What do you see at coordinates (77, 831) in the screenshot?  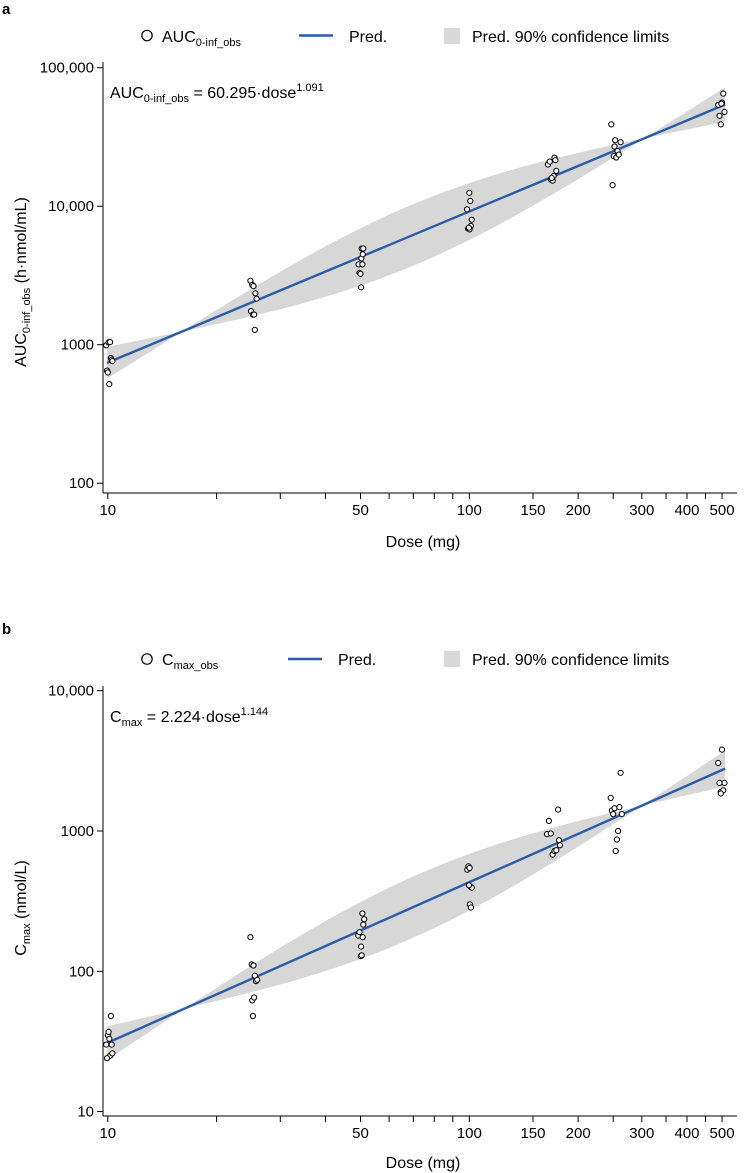 I see `y-tick-label: 1000` at bounding box center [77, 831].